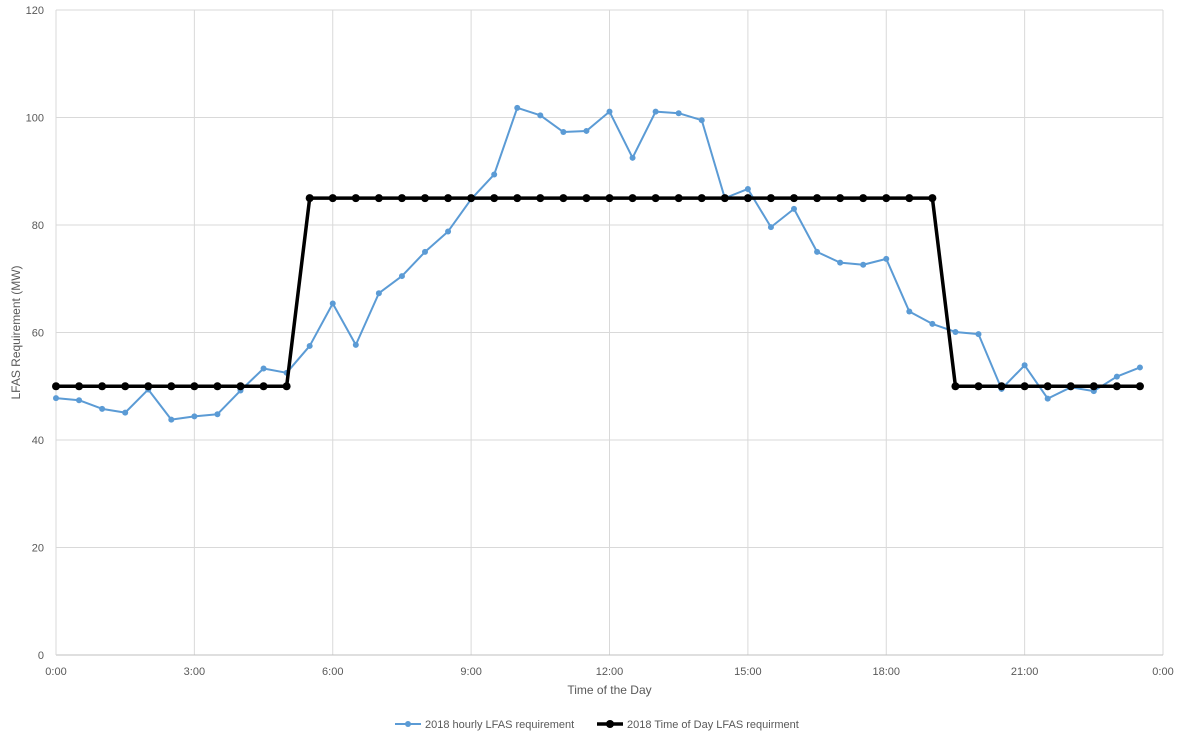 This screenshot has width=1184, height=738. What do you see at coordinates (886, 672) in the screenshot?
I see `x-tick-label: 18:00` at bounding box center [886, 672].